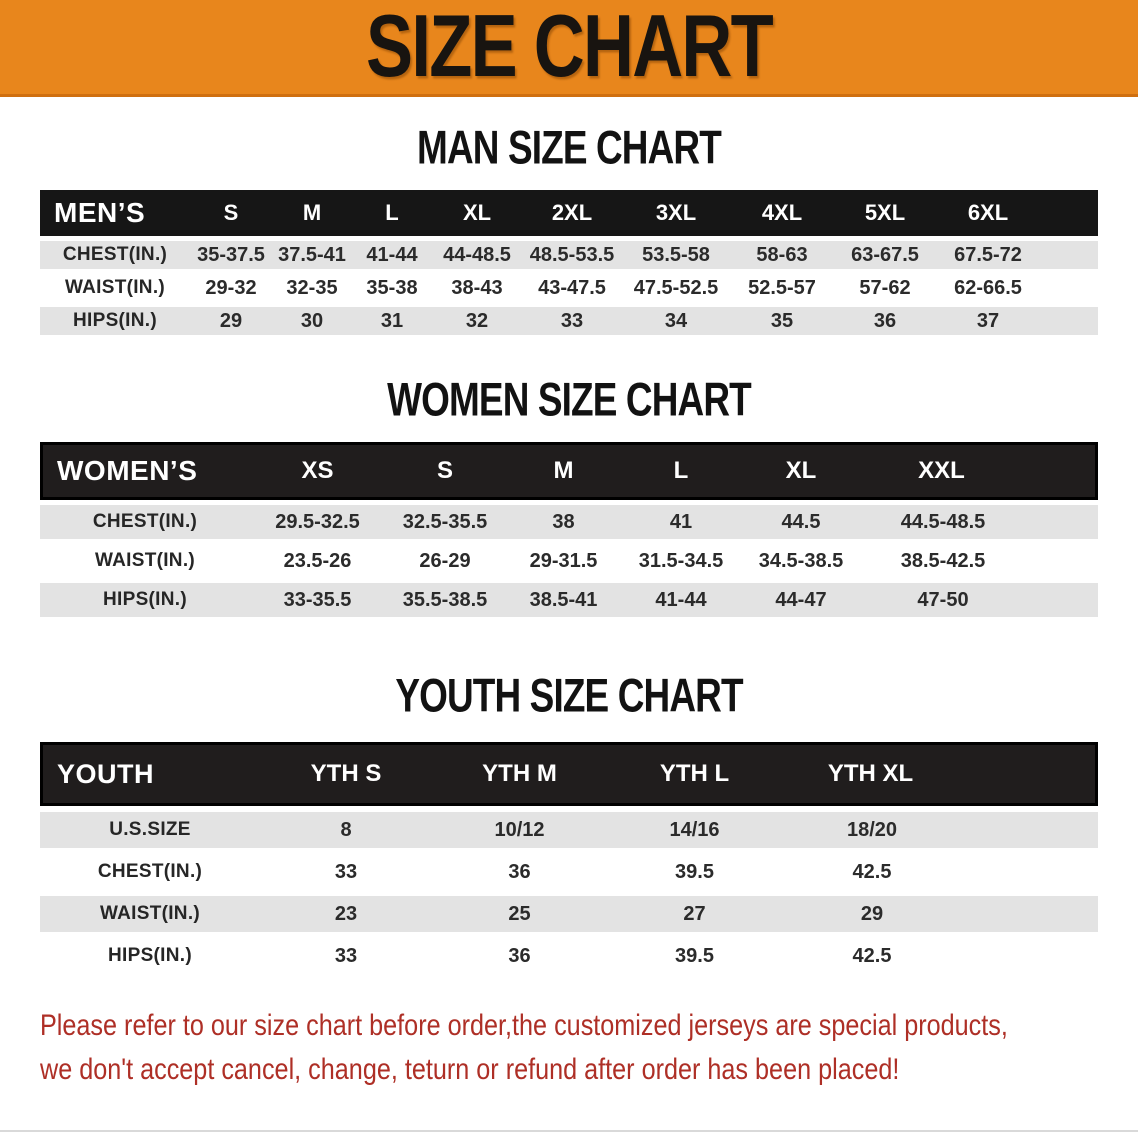 This screenshot has width=1138, height=1132. Describe the element at coordinates (885, 254) in the screenshot. I see `size-cell: 63-67.5` at that location.